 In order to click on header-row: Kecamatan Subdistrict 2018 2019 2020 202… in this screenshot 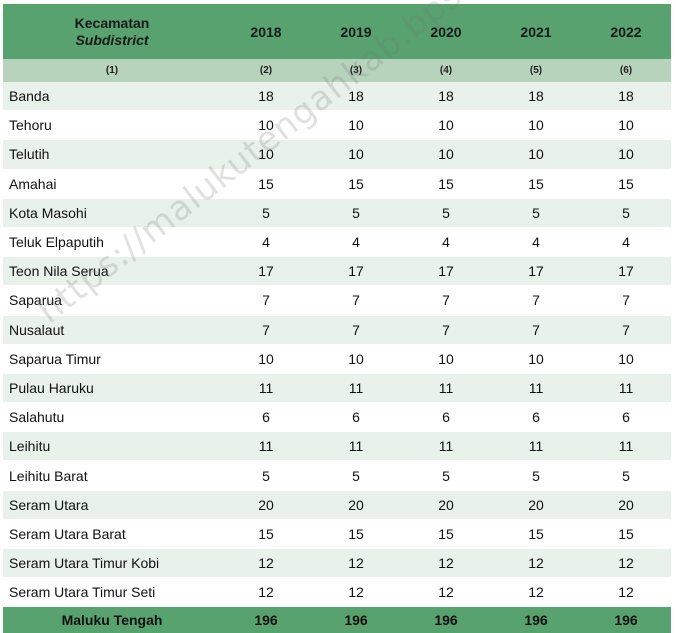, I will do `click(337, 31)`.